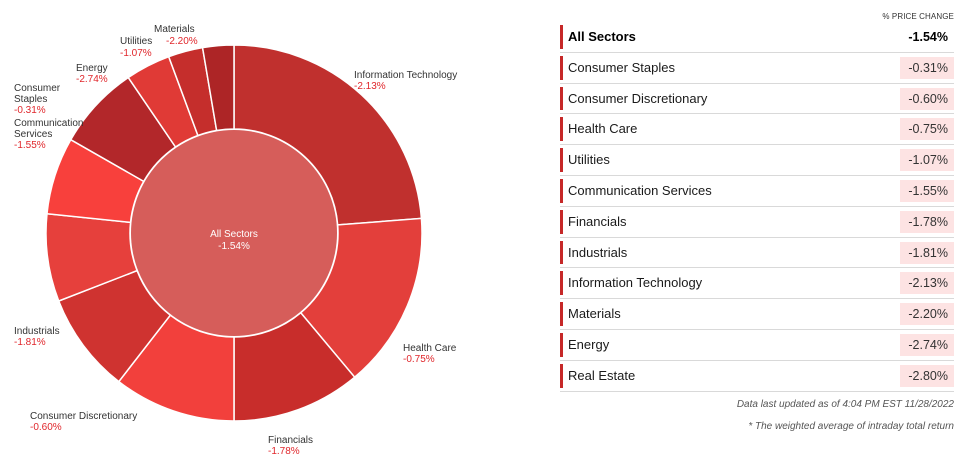  Describe the element at coordinates (92, 79) in the screenshot. I see `slice-label-value: -2.74%` at that location.